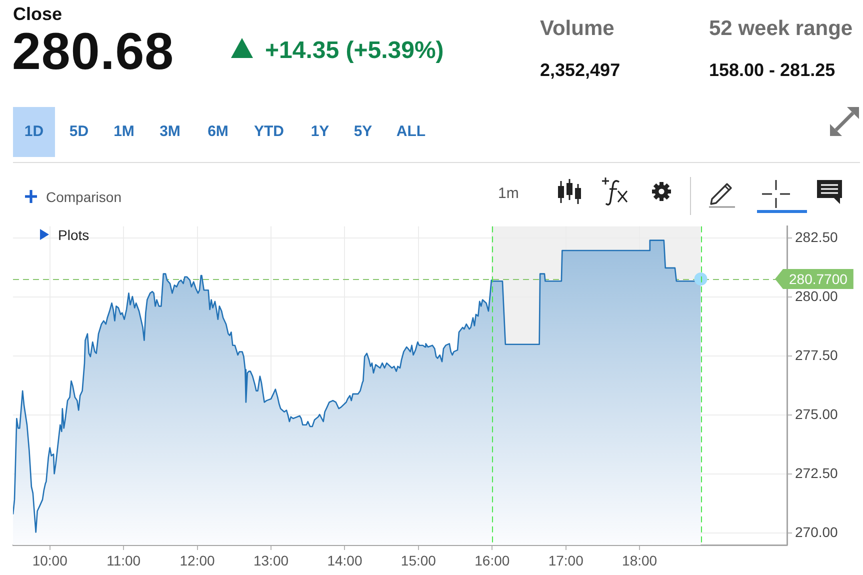 The height and width of the screenshot is (575, 863). What do you see at coordinates (74, 235) in the screenshot?
I see `annotation: Plots` at bounding box center [74, 235].